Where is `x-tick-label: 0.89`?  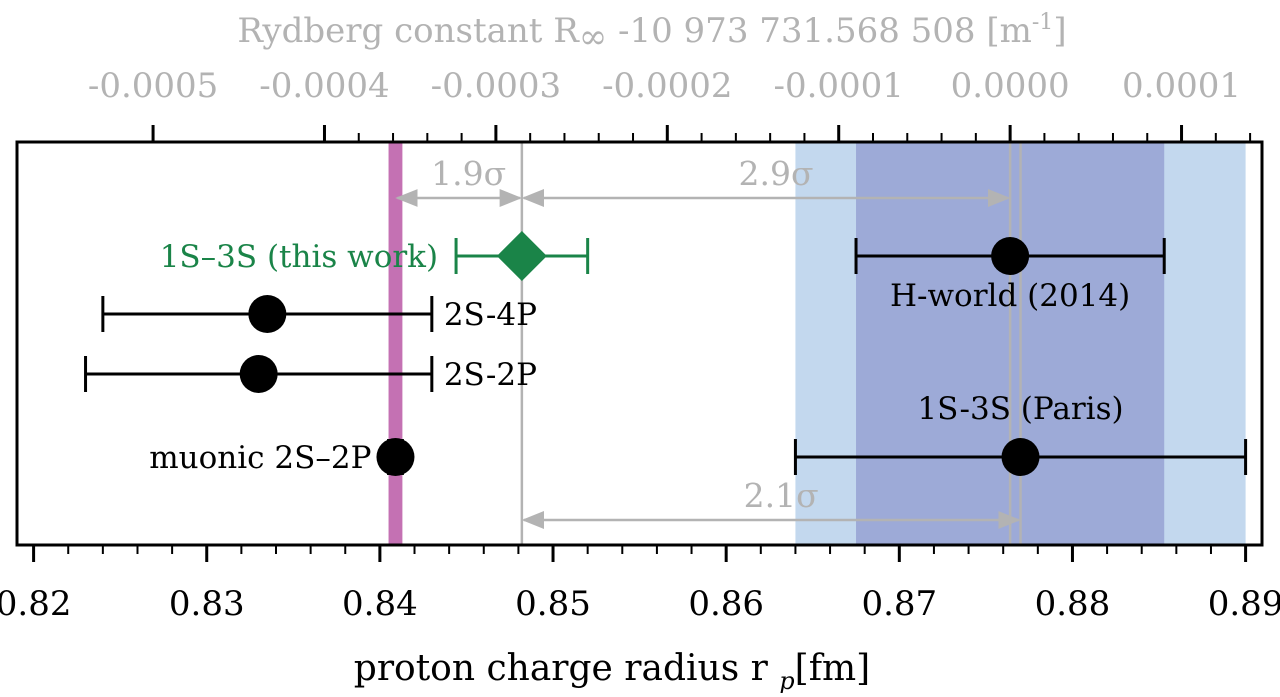
x-tick-label: 0.89 is located at coordinates (1244, 604).